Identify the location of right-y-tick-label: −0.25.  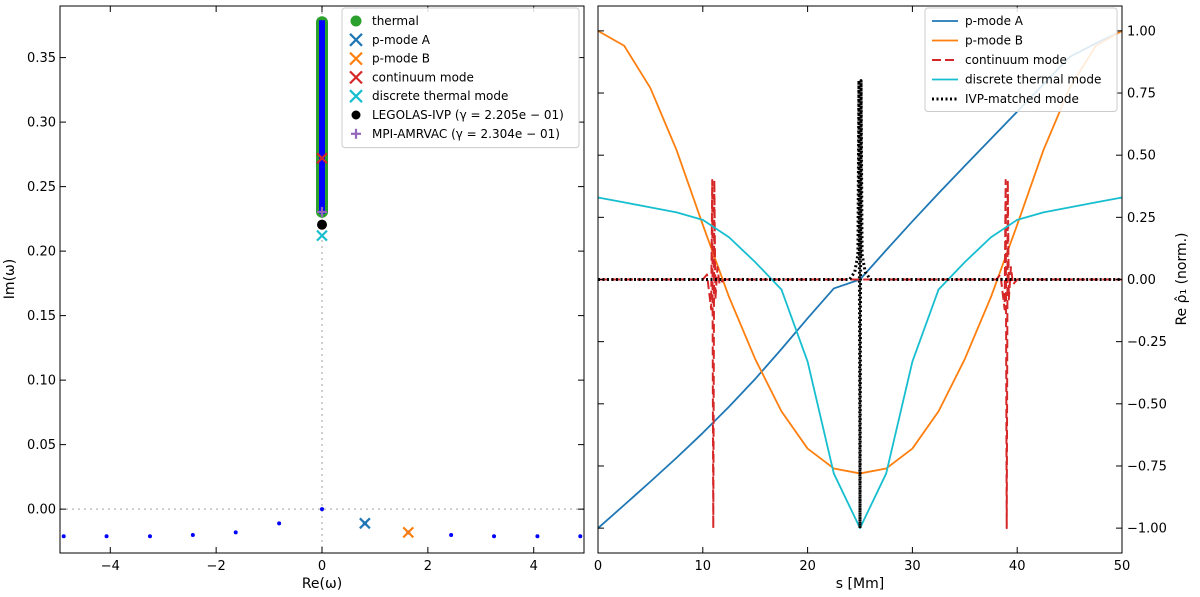
(1147, 342).